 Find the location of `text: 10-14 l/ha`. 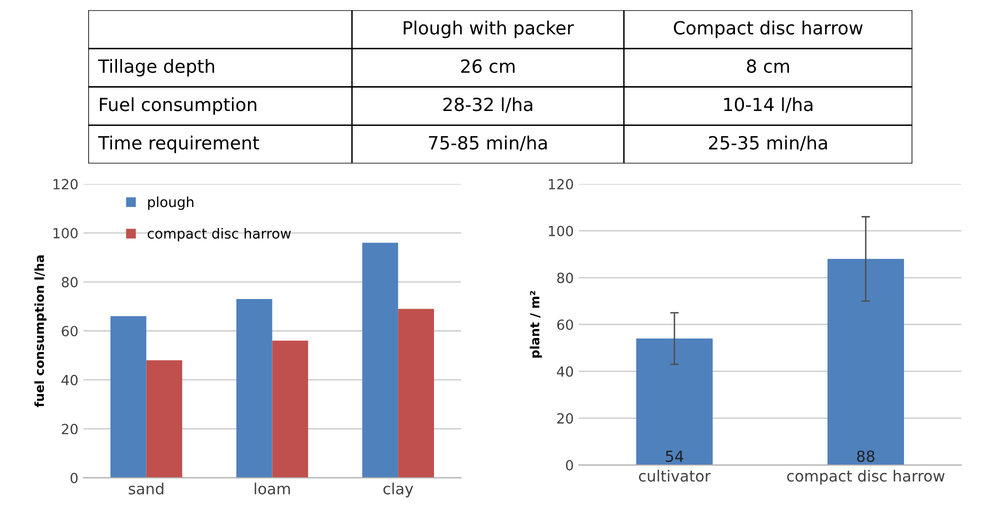

text: 10-14 l/ha is located at coordinates (768, 105).